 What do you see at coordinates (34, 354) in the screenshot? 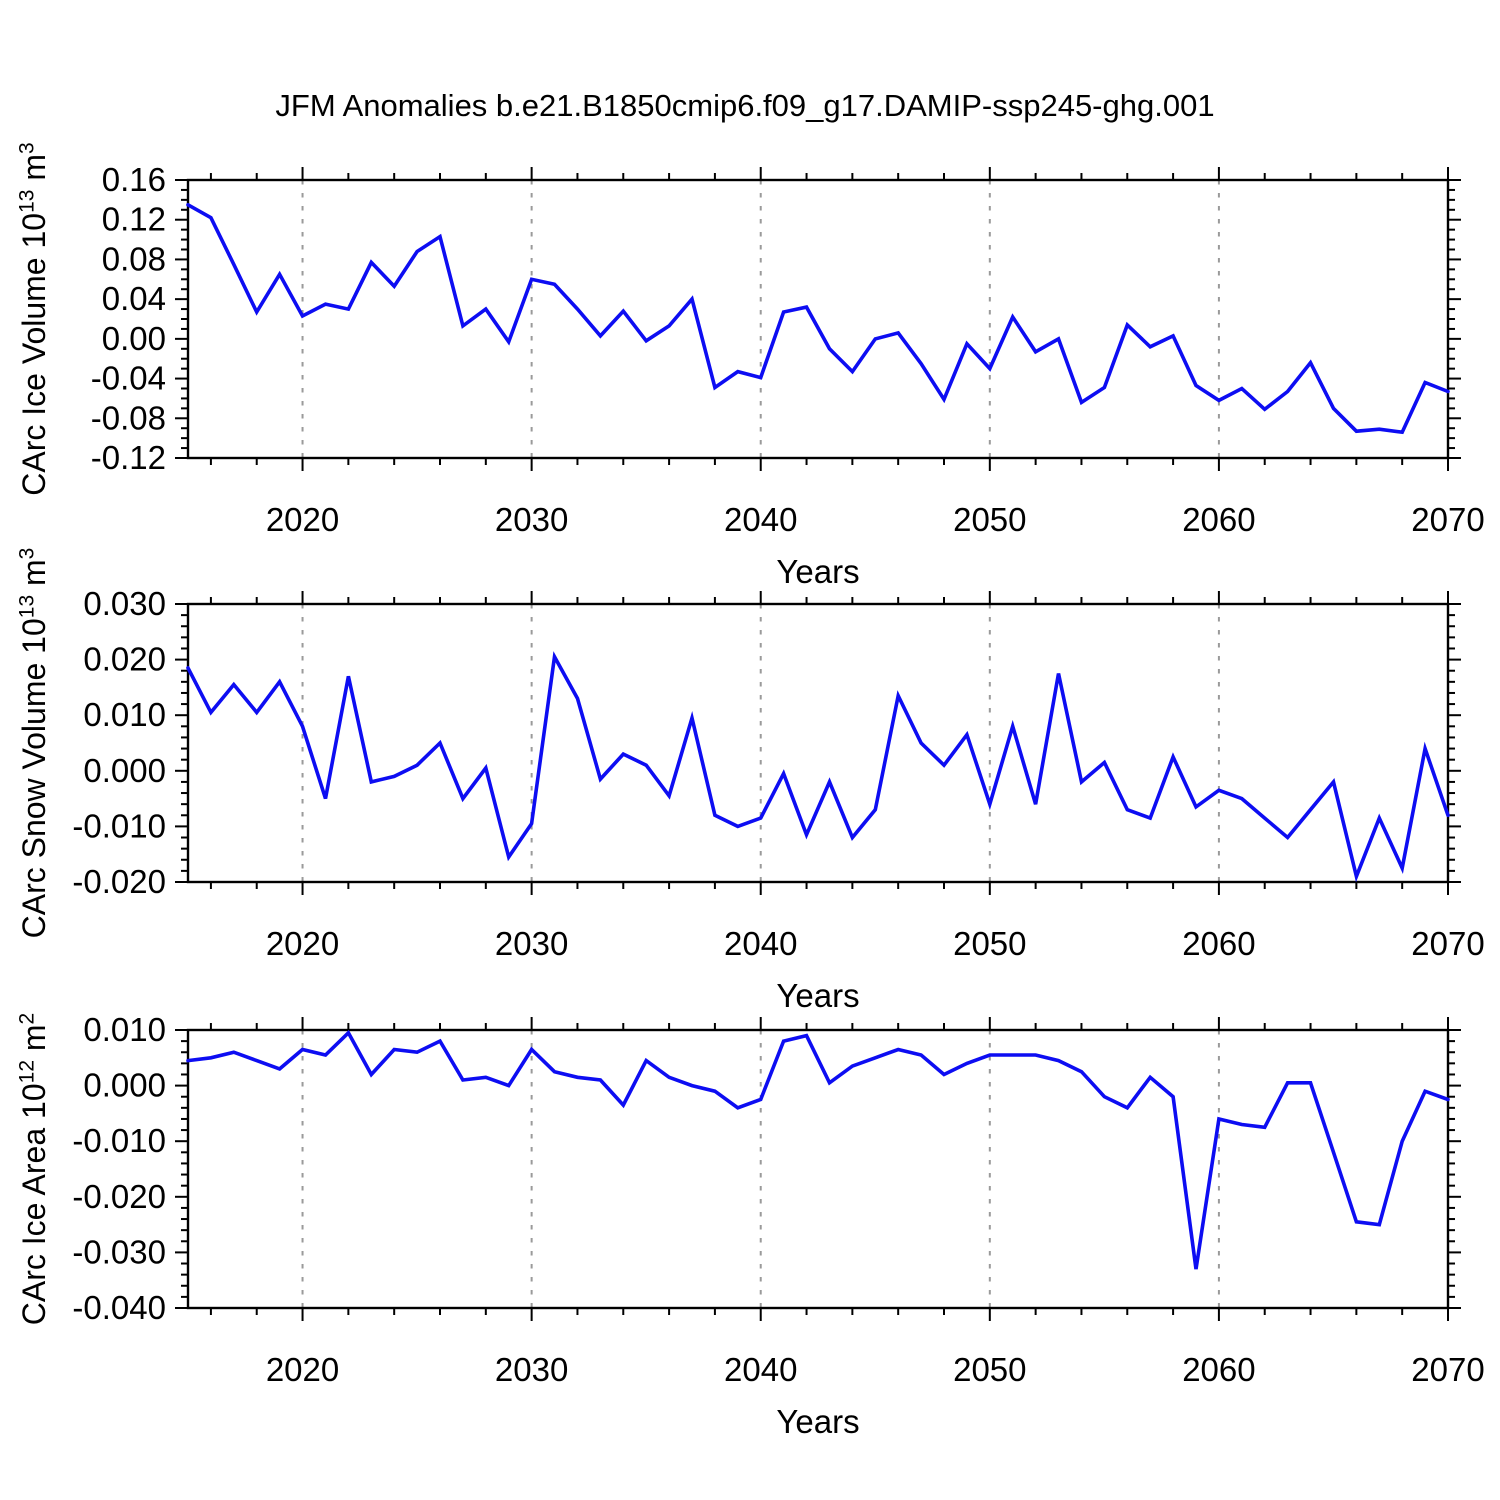
I see `y-axis-label-text: CArc Ice Volume 10` at bounding box center [34, 354].